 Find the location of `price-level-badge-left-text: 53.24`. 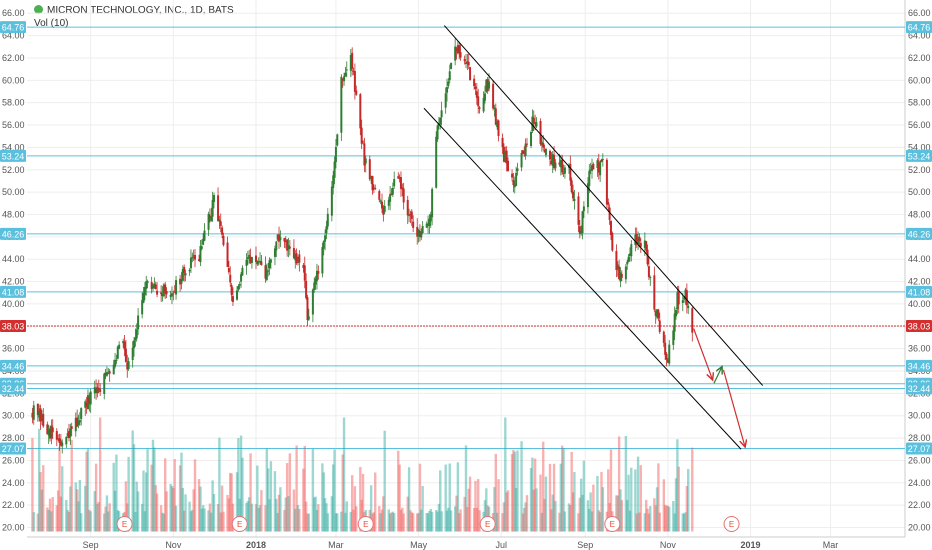

price-level-badge-left-text: 53.24 is located at coordinates (13, 156).